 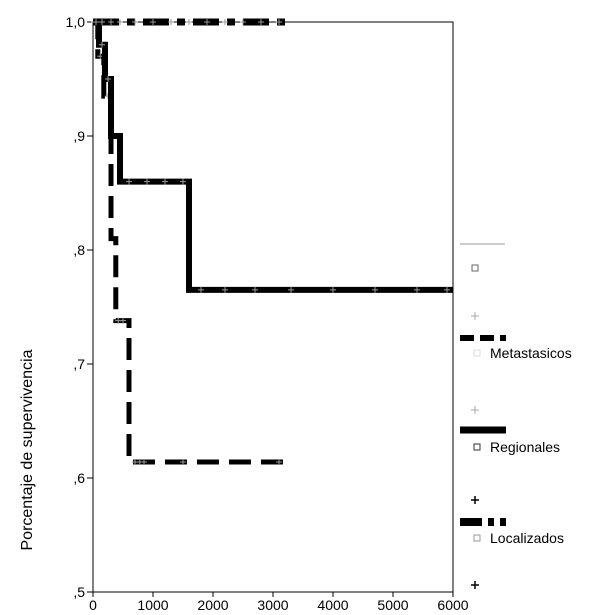 I want to click on y-tick-label: ,6, so click(x=79, y=478).